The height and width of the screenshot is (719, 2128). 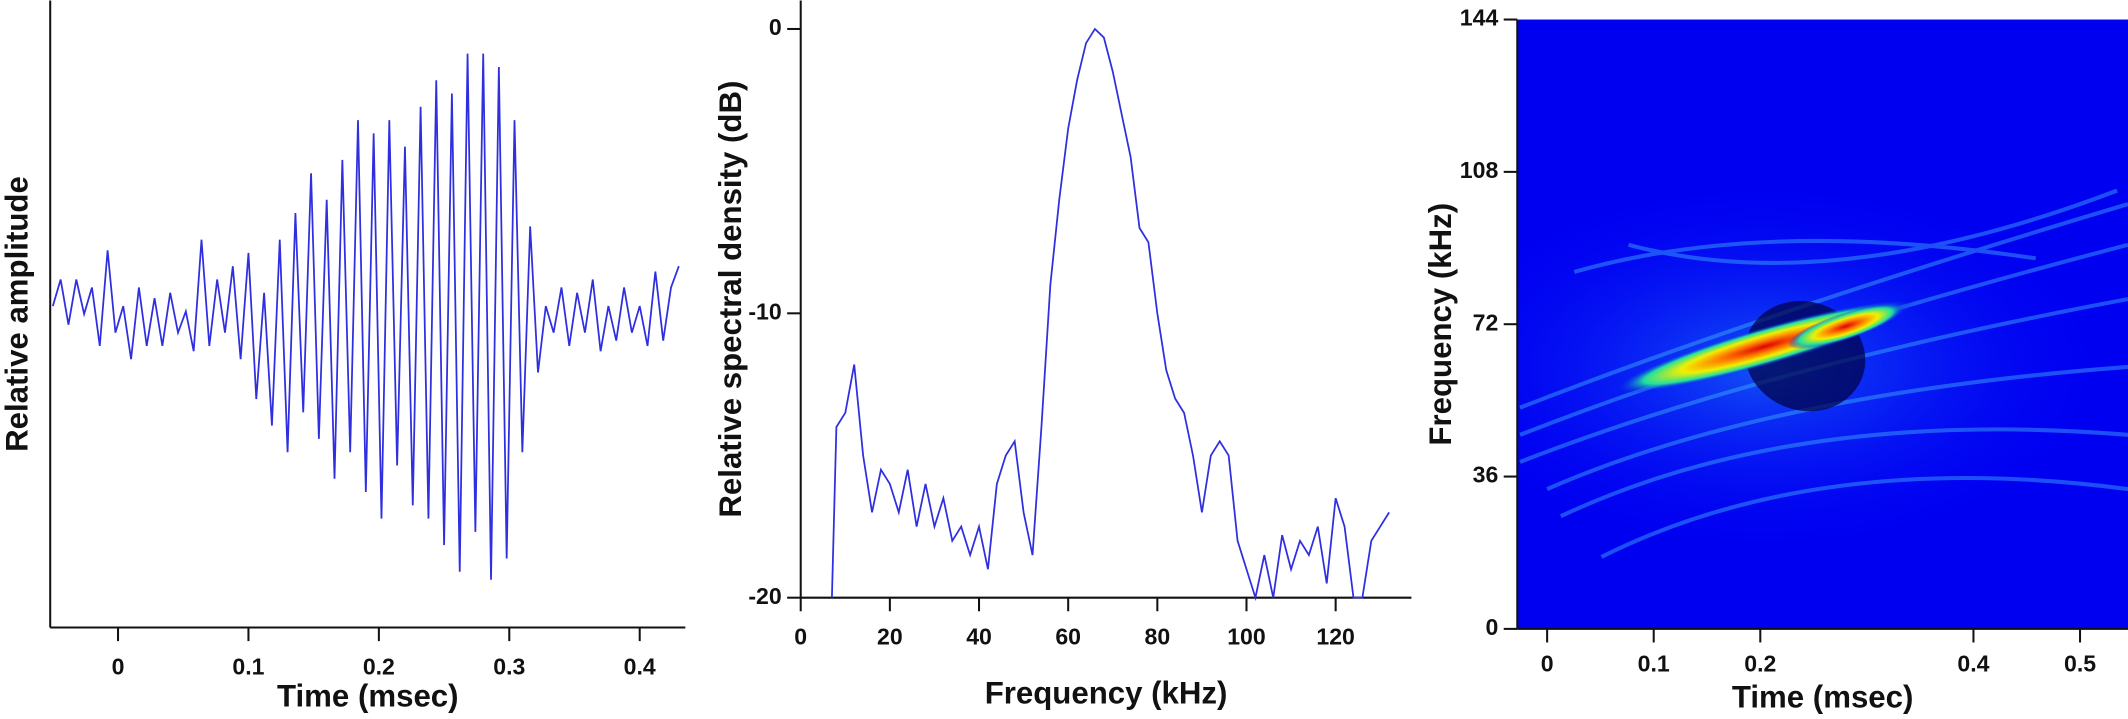 I want to click on y-axis-title: Relative spectral density (dB), so click(x=730, y=299).